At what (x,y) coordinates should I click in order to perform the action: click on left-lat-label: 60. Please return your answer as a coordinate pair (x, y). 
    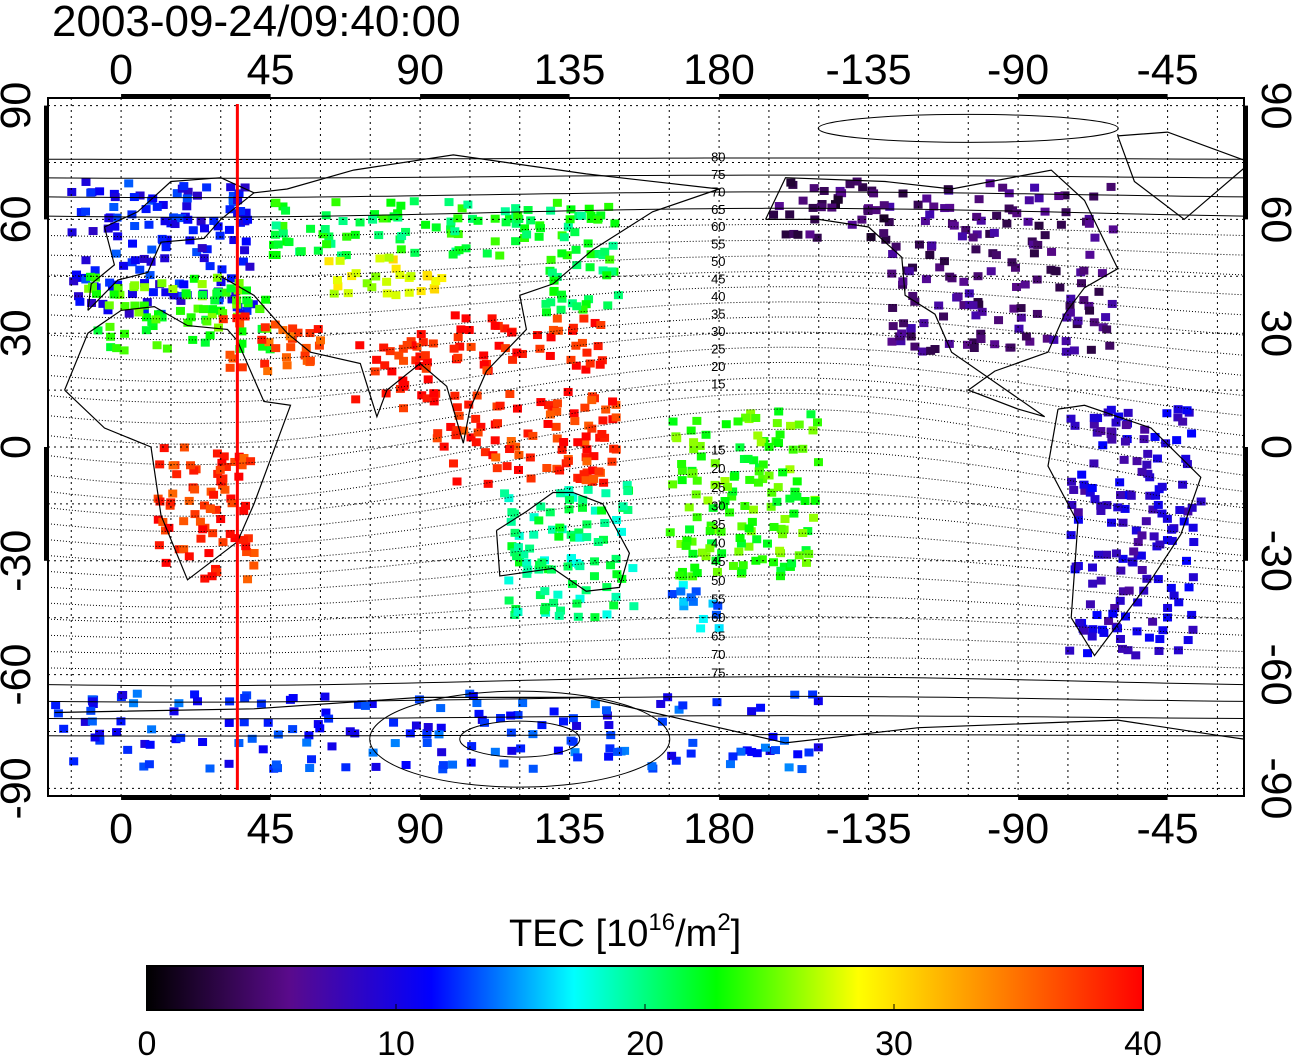
    Looking at the image, I should click on (20, 219).